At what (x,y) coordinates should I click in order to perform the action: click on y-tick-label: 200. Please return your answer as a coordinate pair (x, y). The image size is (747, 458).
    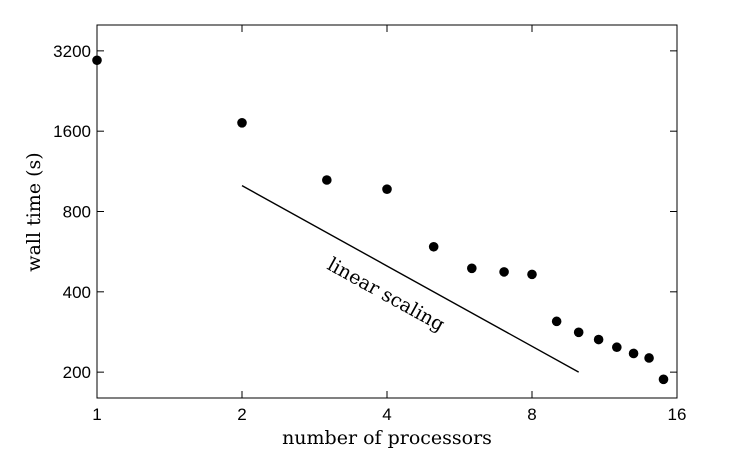
    Looking at the image, I should click on (77, 372).